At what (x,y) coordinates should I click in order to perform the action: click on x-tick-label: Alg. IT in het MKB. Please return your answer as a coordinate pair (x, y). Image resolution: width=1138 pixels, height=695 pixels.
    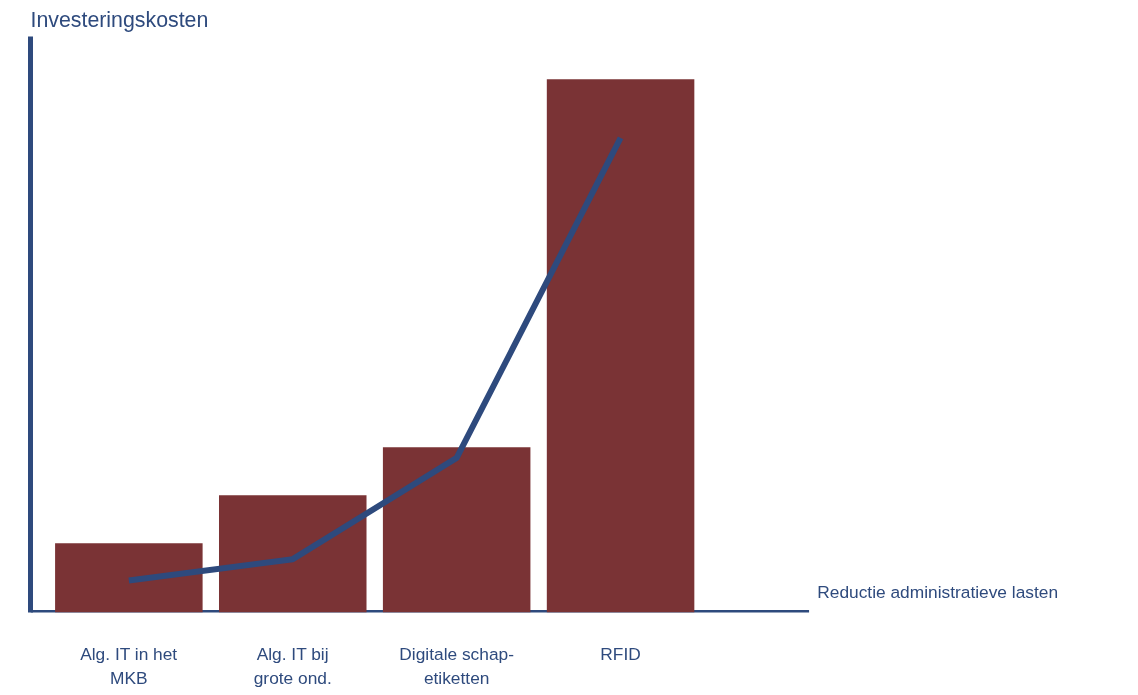
    Looking at the image, I should click on (129, 665).